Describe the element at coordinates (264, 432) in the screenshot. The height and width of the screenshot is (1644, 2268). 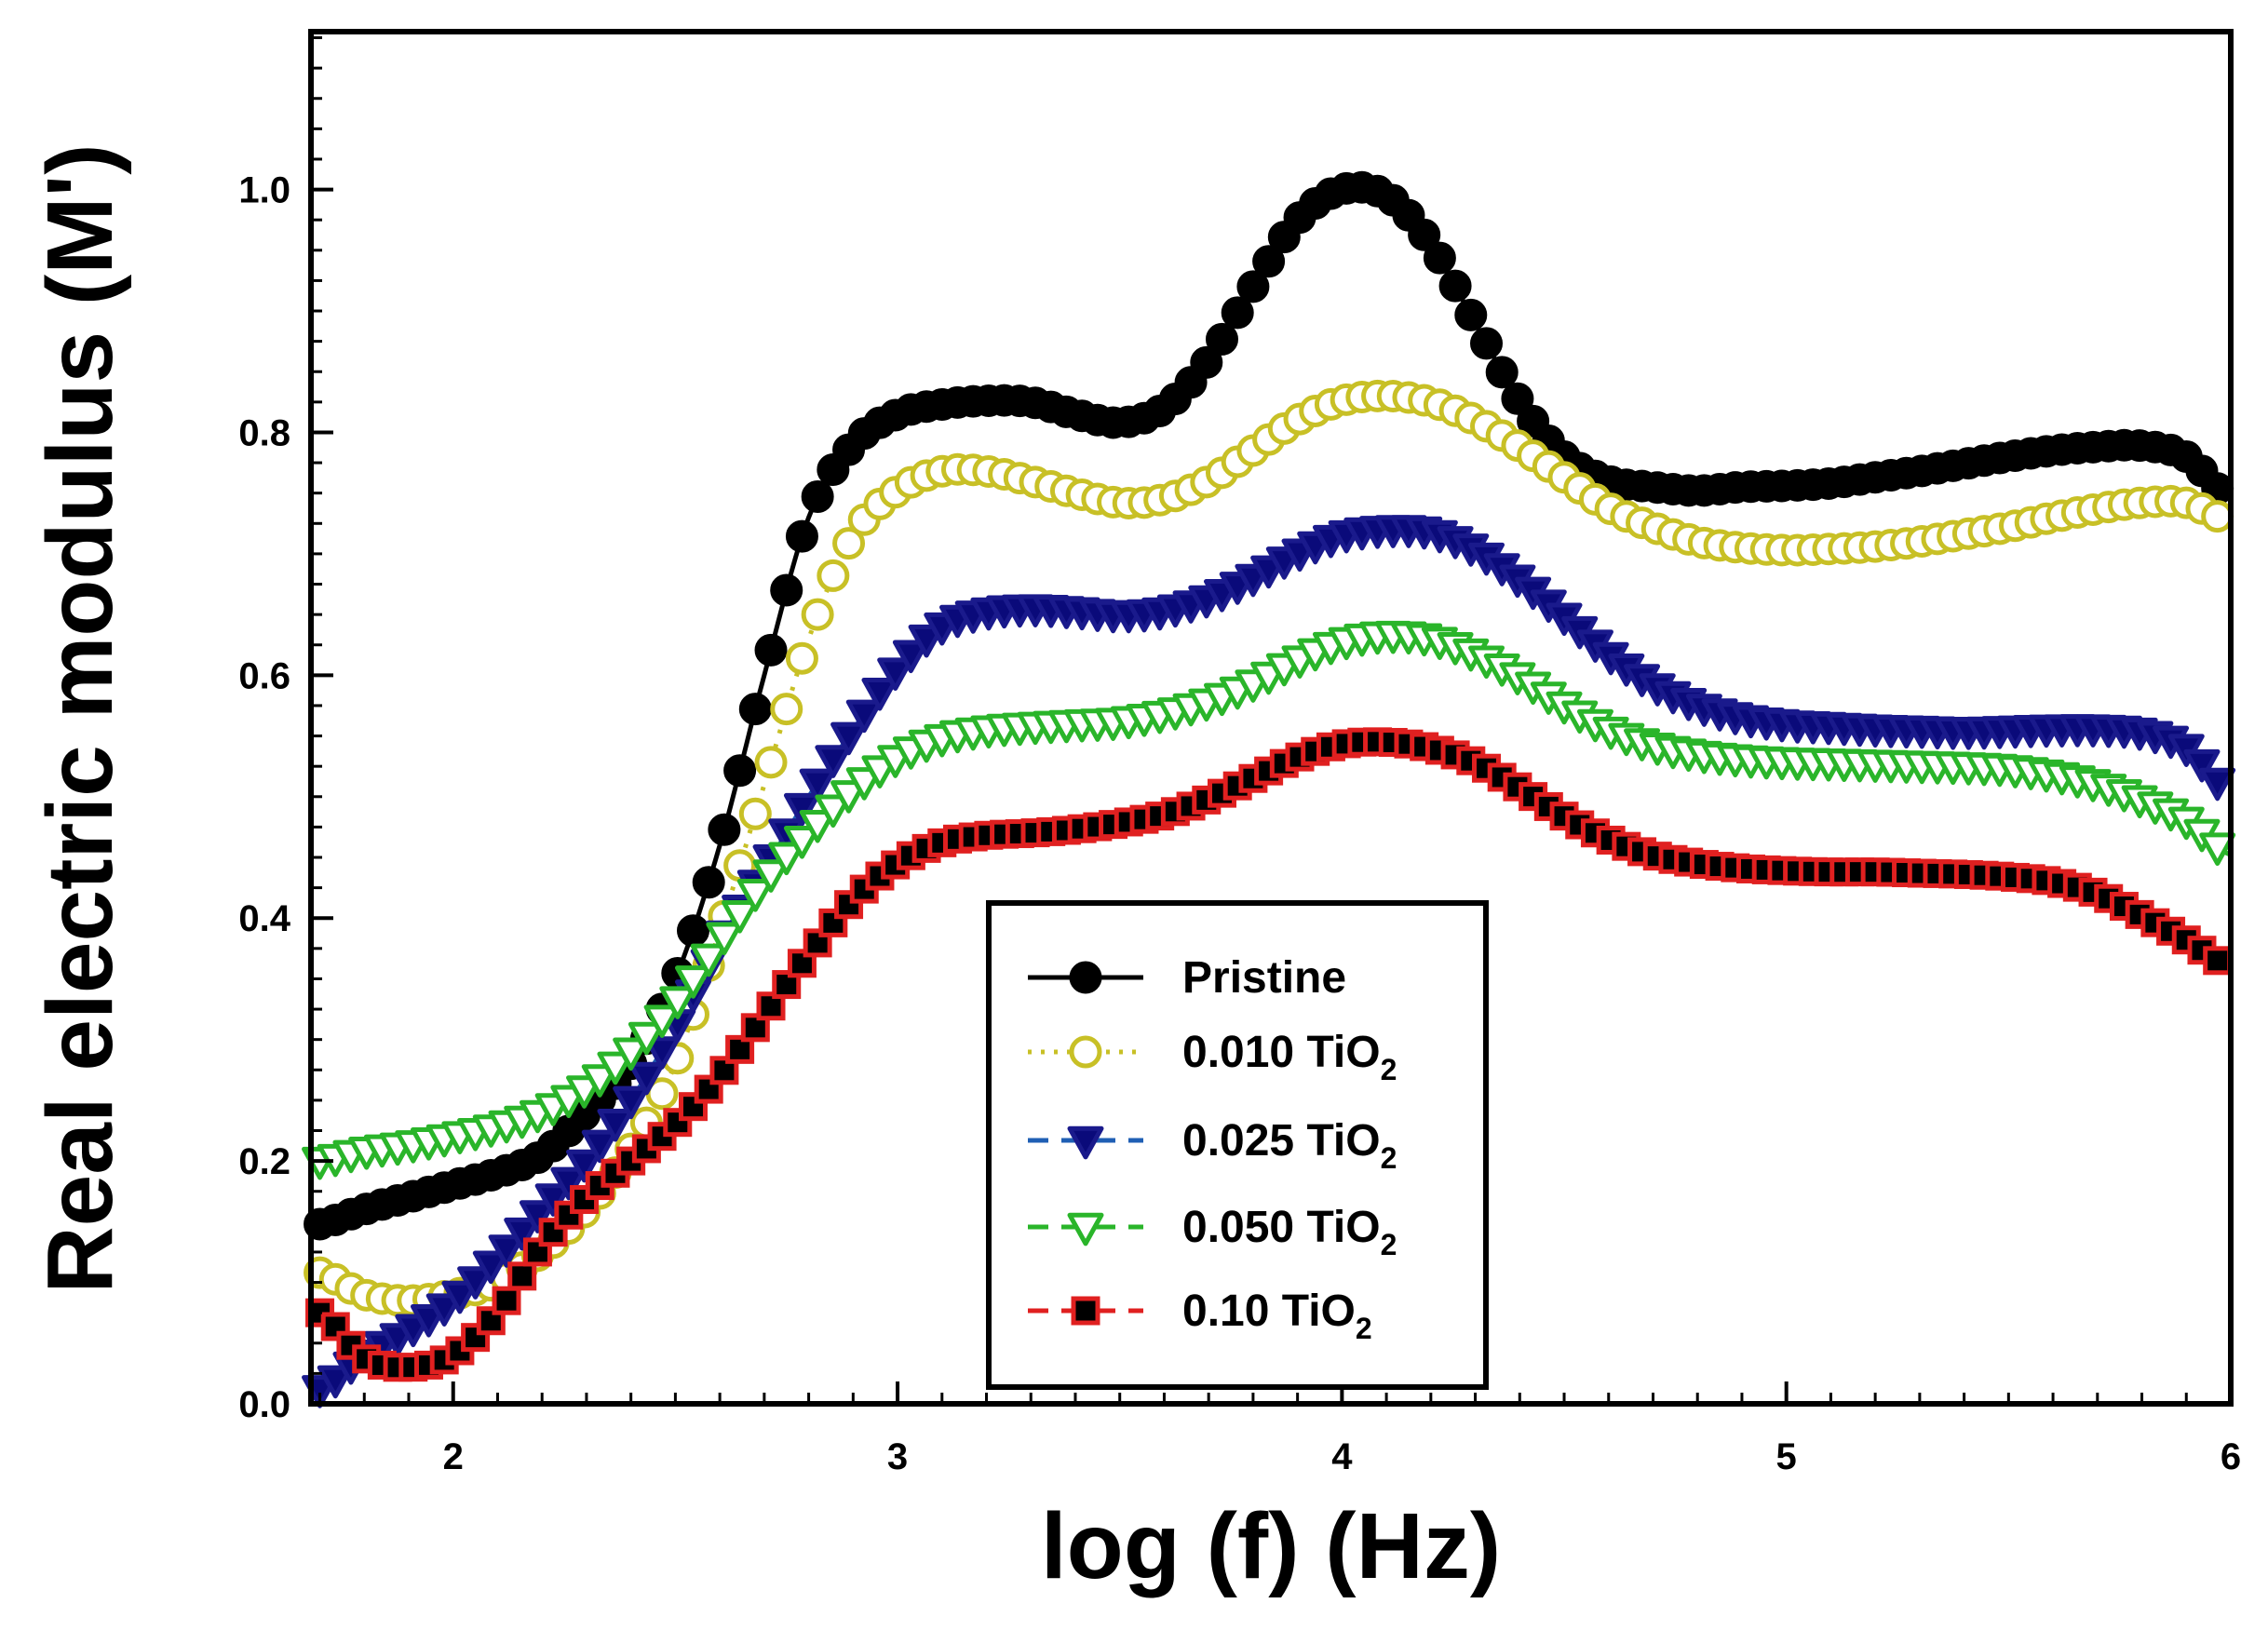
I see `y-tick-label: 0.8` at that location.